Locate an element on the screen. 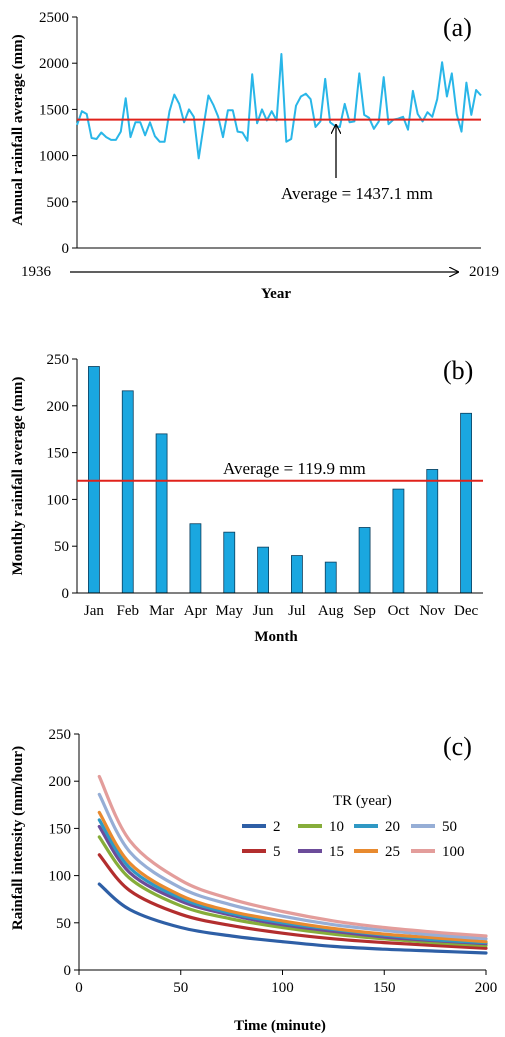 This screenshot has height=1037, width=505. x-tick-label: 200 is located at coordinates (486, 988).